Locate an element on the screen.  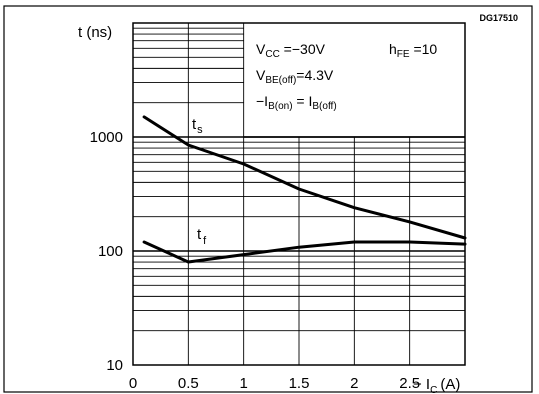
x-tick-labels: 0 0.5 1 1.5 2 2.5 is located at coordinates (274, 383).